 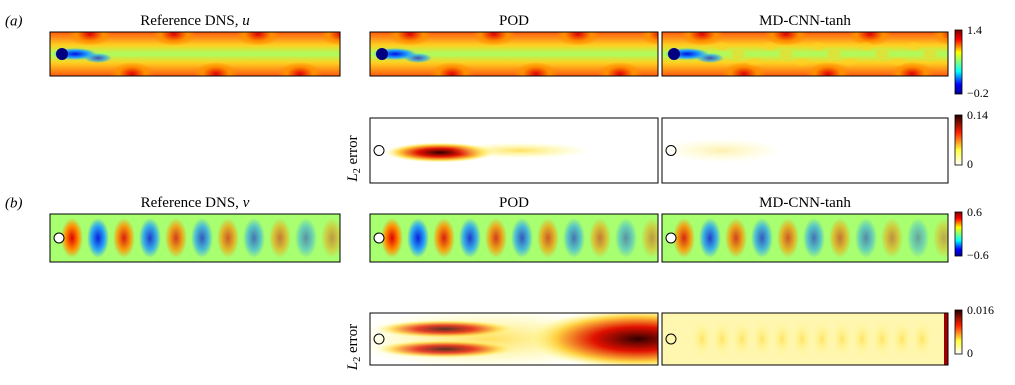 What do you see at coordinates (805, 203) in the screenshot?
I see `title-text: MD-CNN-tanh` at bounding box center [805, 203].